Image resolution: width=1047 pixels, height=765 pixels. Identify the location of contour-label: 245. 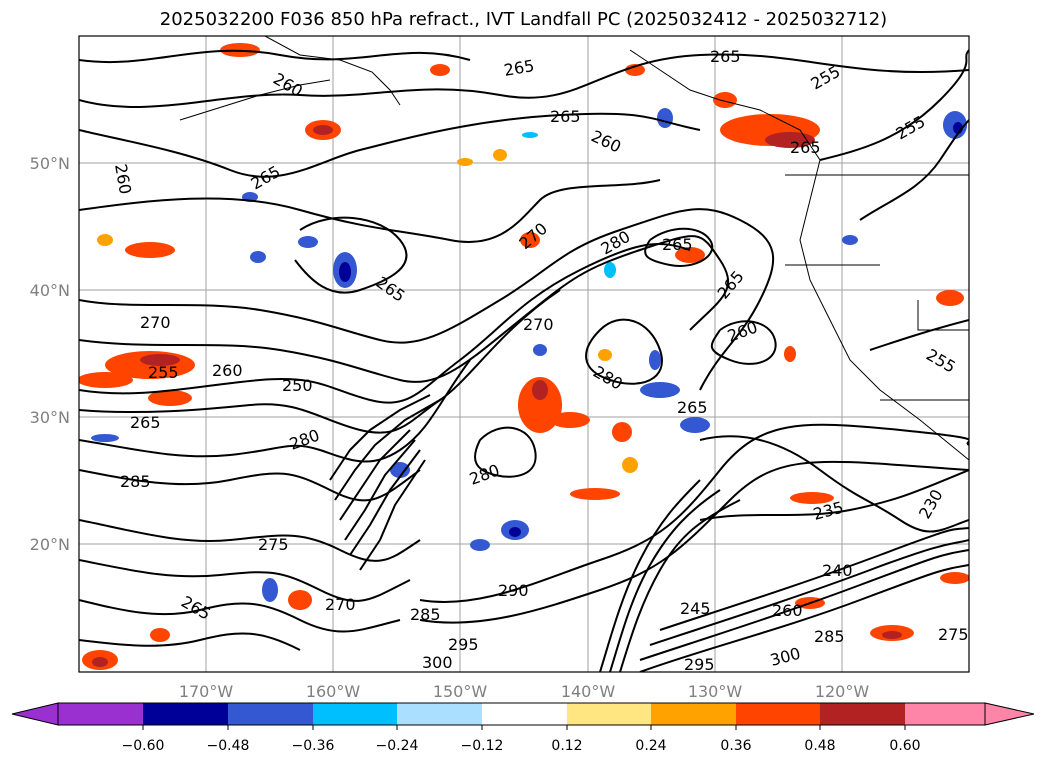
(695, 608).